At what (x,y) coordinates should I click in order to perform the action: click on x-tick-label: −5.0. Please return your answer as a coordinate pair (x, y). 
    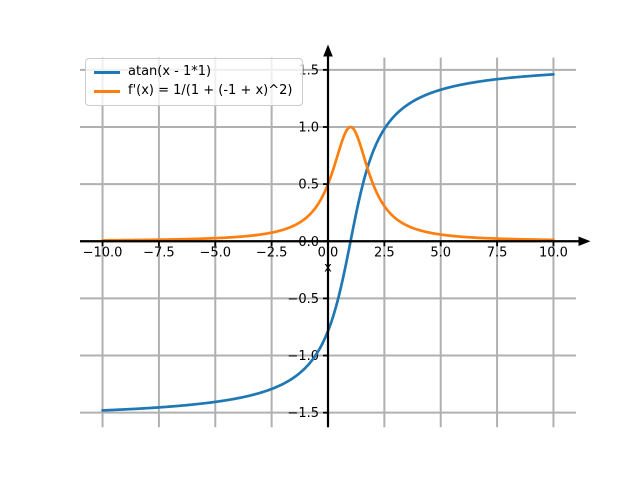
    Looking at the image, I should click on (215, 252).